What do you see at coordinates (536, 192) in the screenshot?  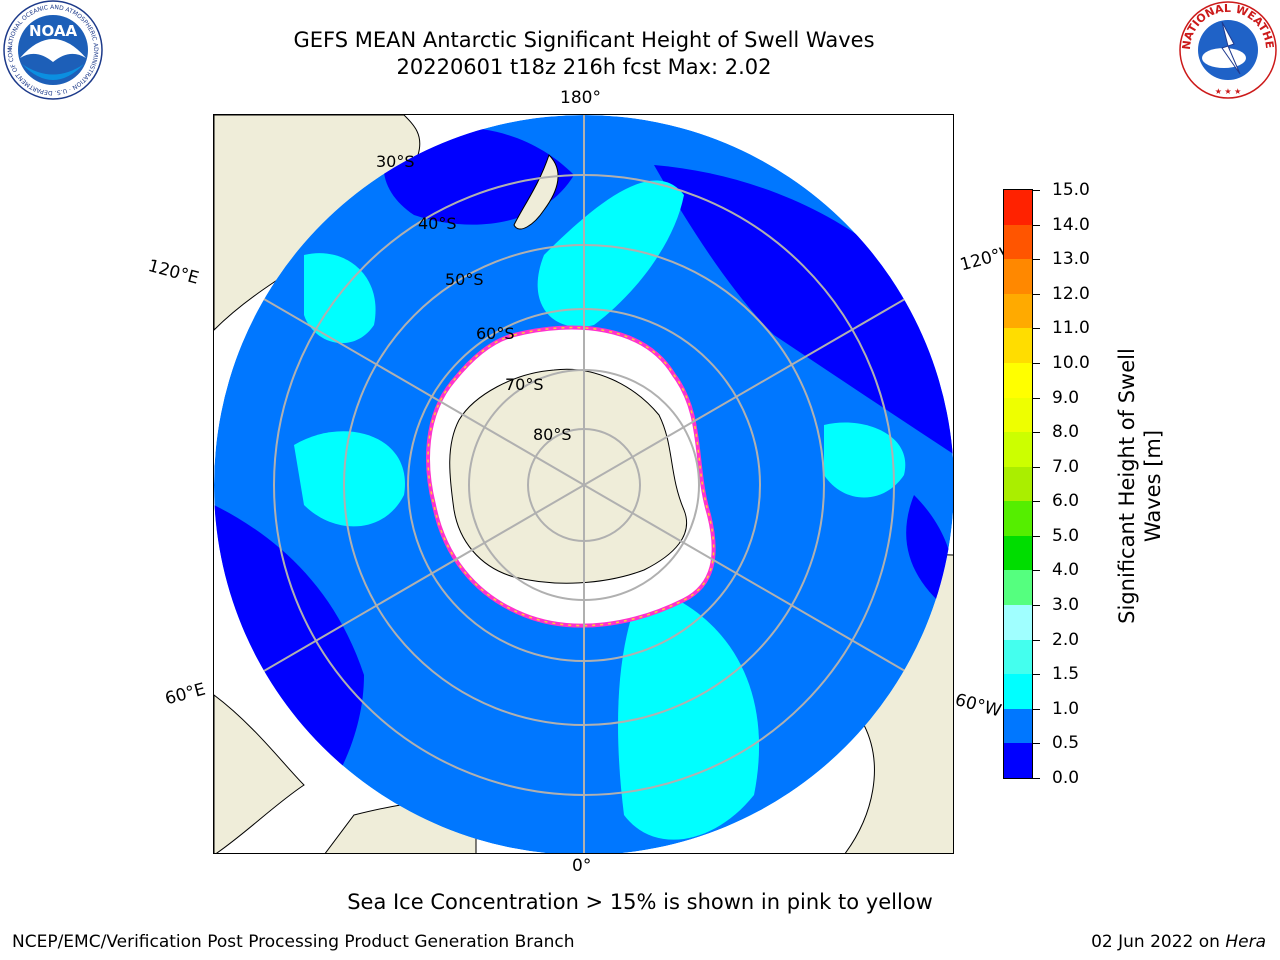 I see `land-new-zealand` at bounding box center [536, 192].